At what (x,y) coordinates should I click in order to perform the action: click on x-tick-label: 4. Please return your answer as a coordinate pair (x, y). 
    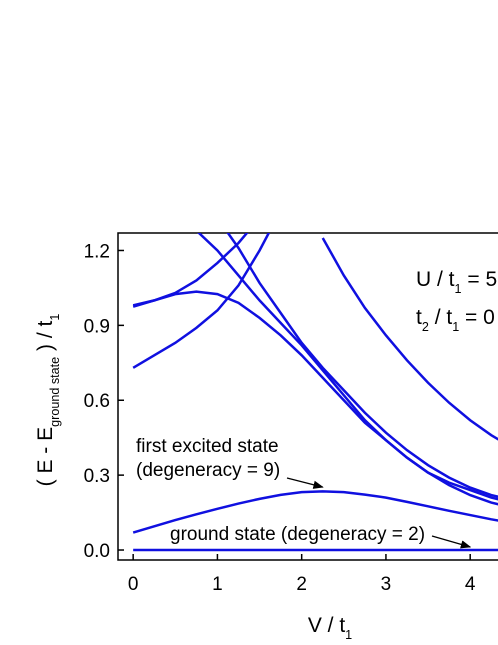
    Looking at the image, I should click on (470, 584).